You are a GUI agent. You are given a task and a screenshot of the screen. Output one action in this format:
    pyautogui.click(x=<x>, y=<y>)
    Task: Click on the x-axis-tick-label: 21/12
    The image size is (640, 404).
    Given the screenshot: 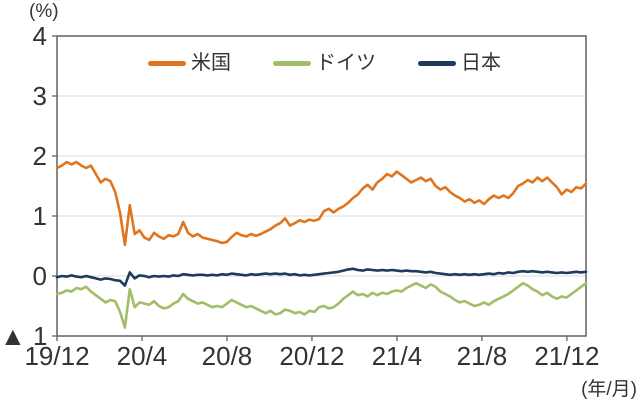 What is the action you would take?
    pyautogui.click(x=567, y=356)
    